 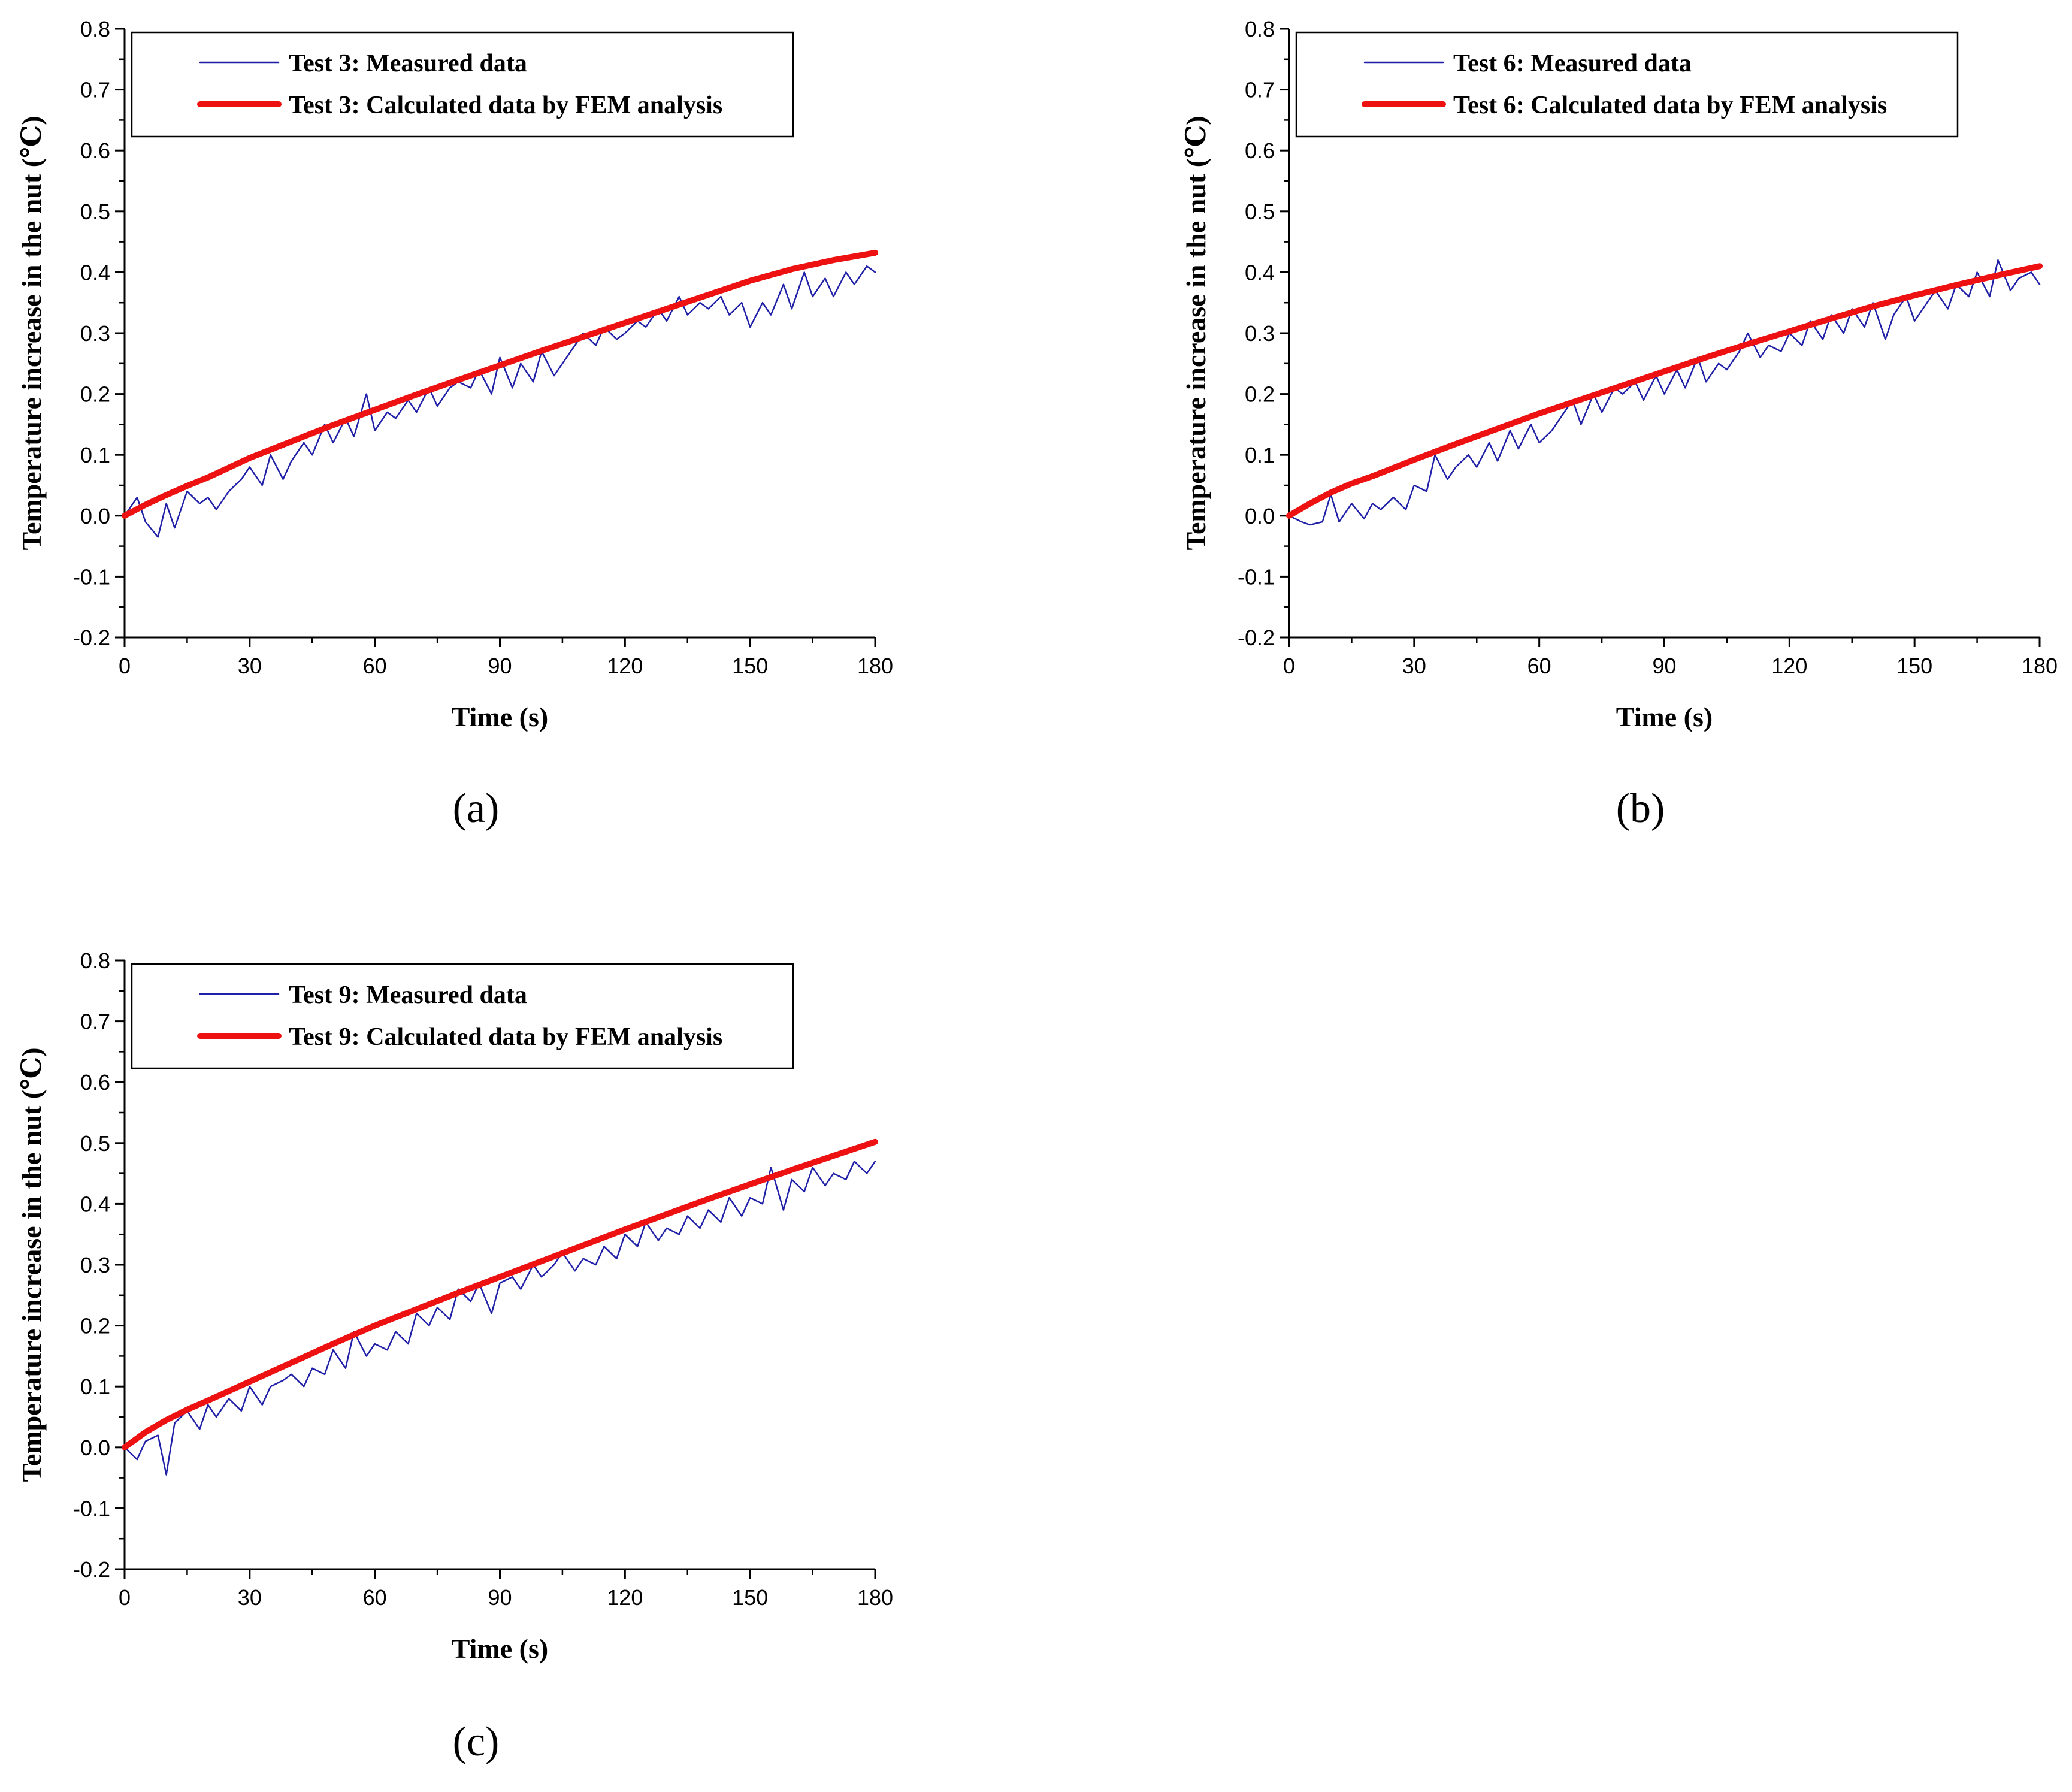 I want to click on legend-label: Test 3: Measured data, so click(x=408, y=63).